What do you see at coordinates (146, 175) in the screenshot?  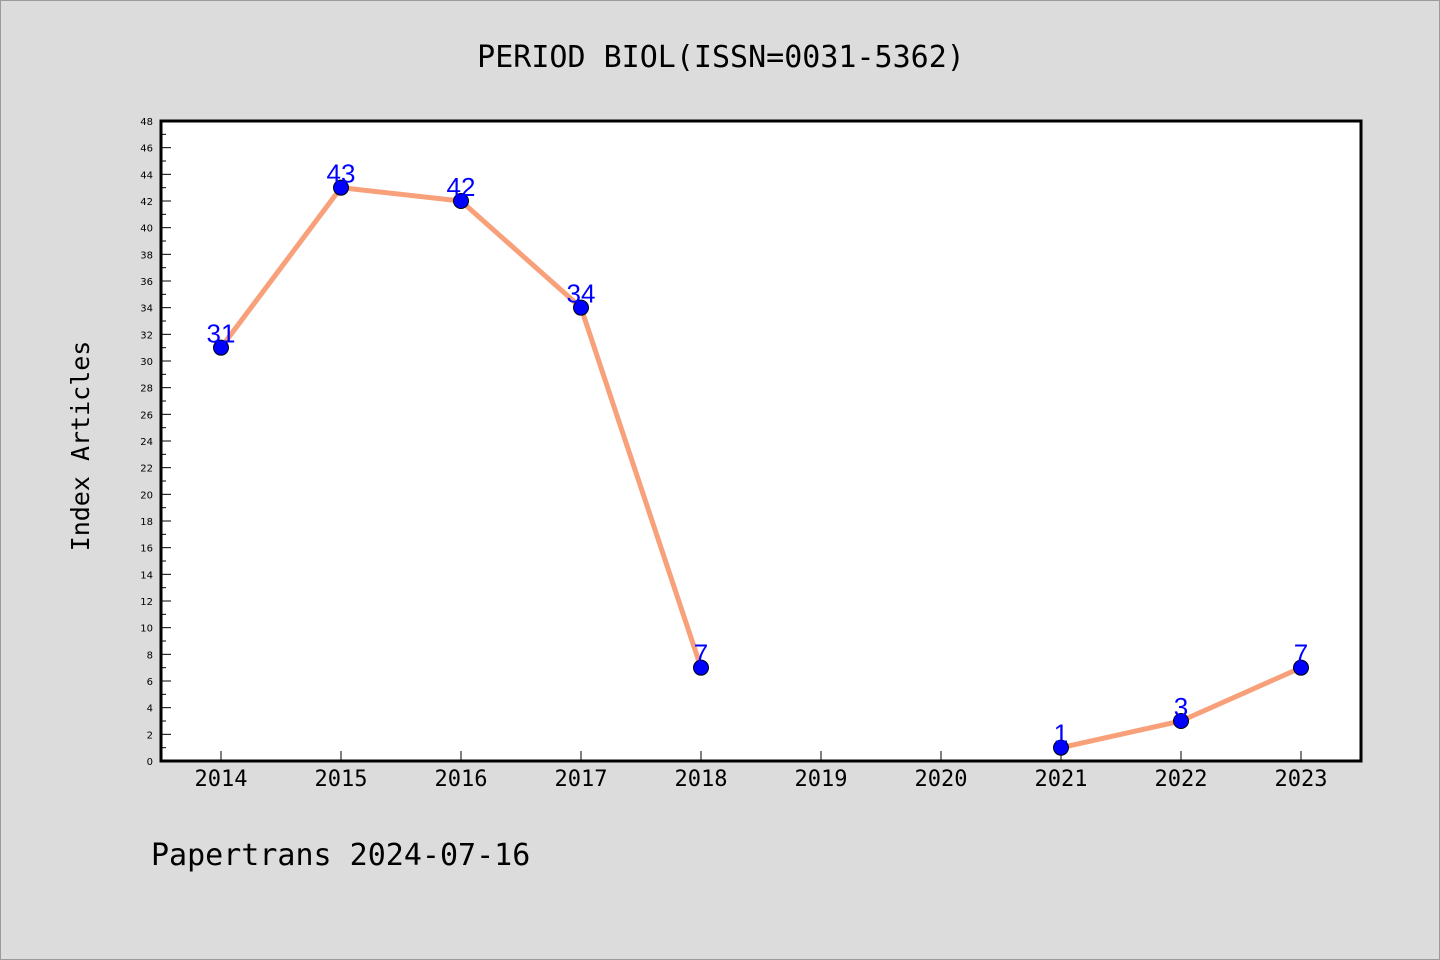 I see `y-tick-label: 44` at bounding box center [146, 175].